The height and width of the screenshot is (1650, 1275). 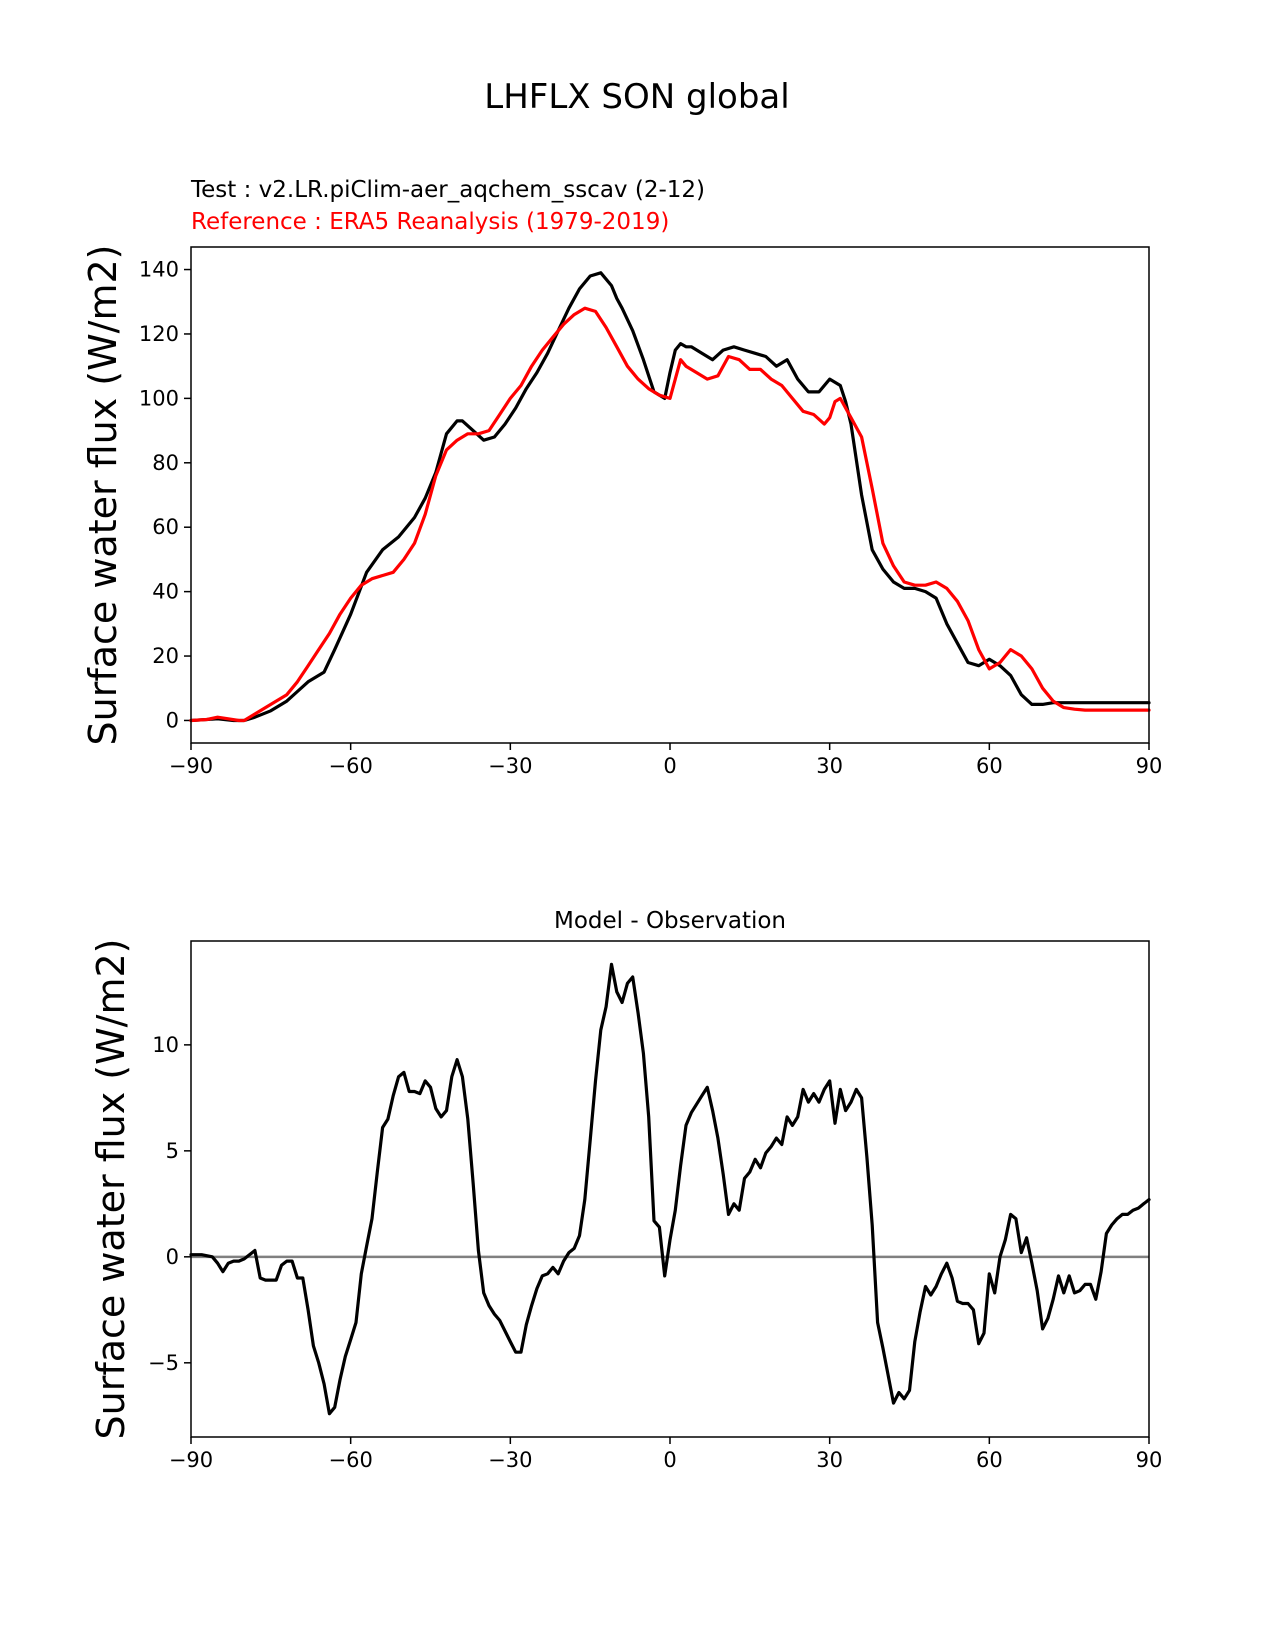 I want to click on top-ytick-label: 60, so click(x=165, y=527).